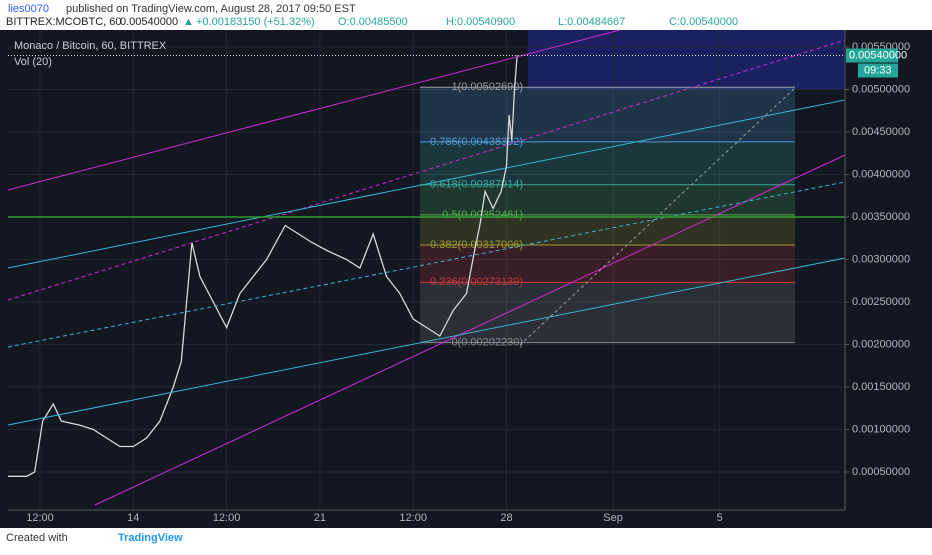 The width and height of the screenshot is (932, 555). Describe the element at coordinates (881, 429) in the screenshot. I see `y-tick-label: 0.00100000` at that location.